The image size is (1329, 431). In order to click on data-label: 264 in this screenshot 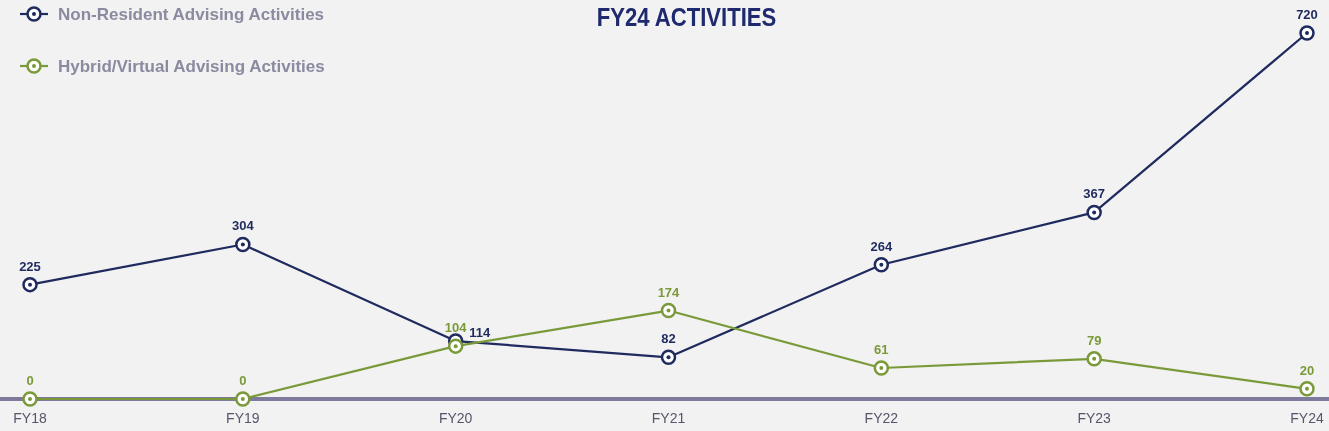, I will do `click(881, 246)`.